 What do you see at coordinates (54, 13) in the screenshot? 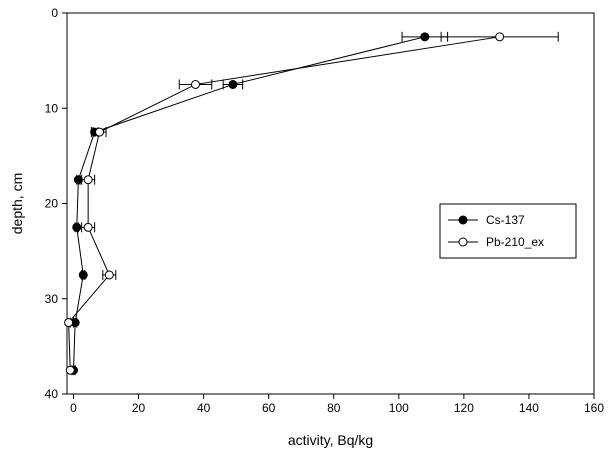
I see `y-tick-label: 0` at bounding box center [54, 13].